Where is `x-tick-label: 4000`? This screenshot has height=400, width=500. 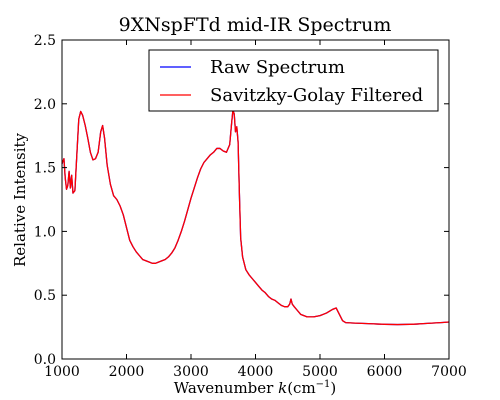
x-tick-label: 4000 is located at coordinates (256, 372).